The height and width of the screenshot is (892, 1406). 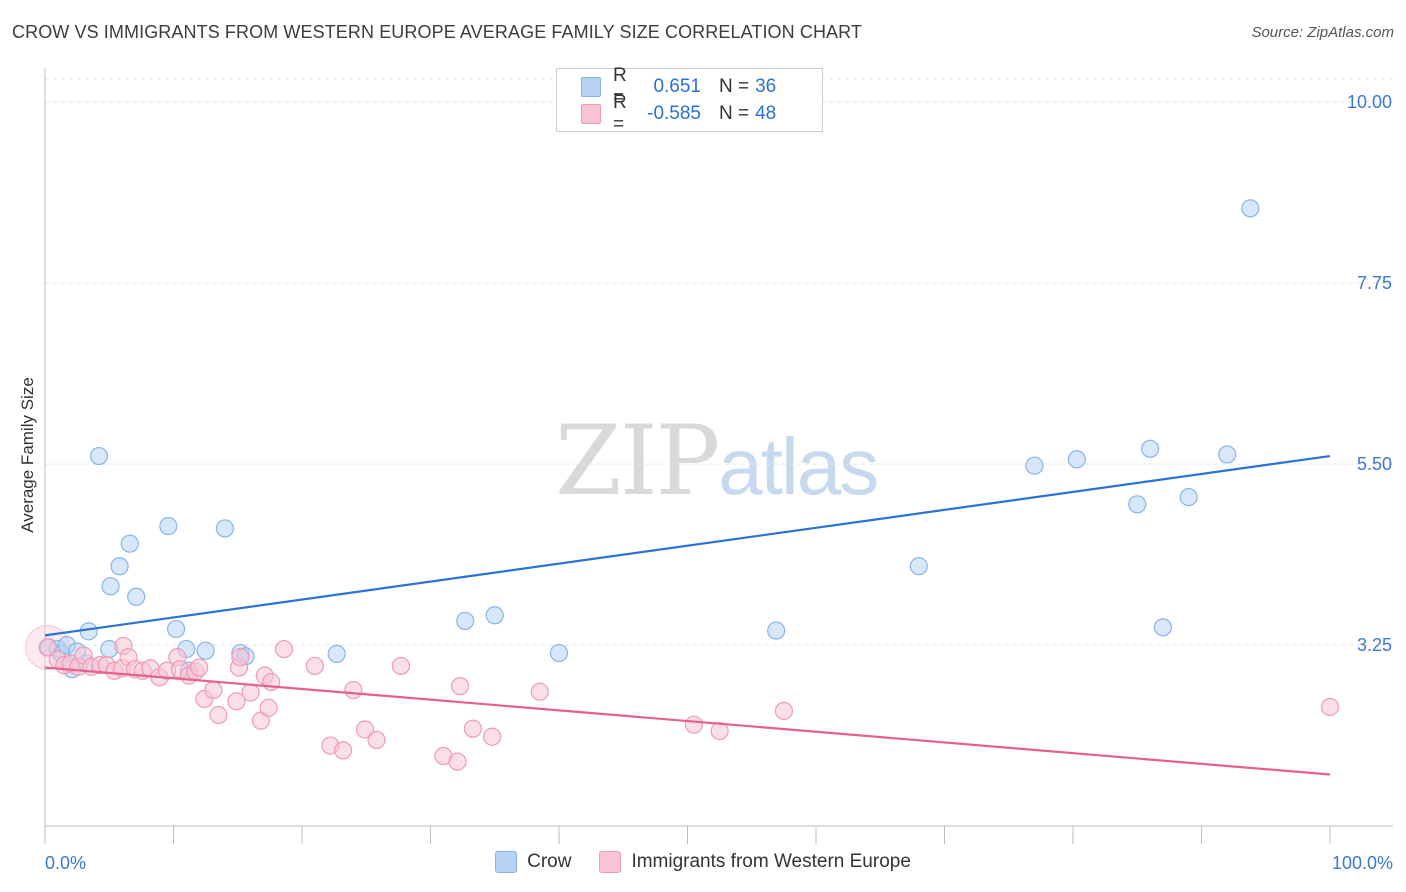 I want to click on legend-r-value-crow: 0.651, so click(x=677, y=86).